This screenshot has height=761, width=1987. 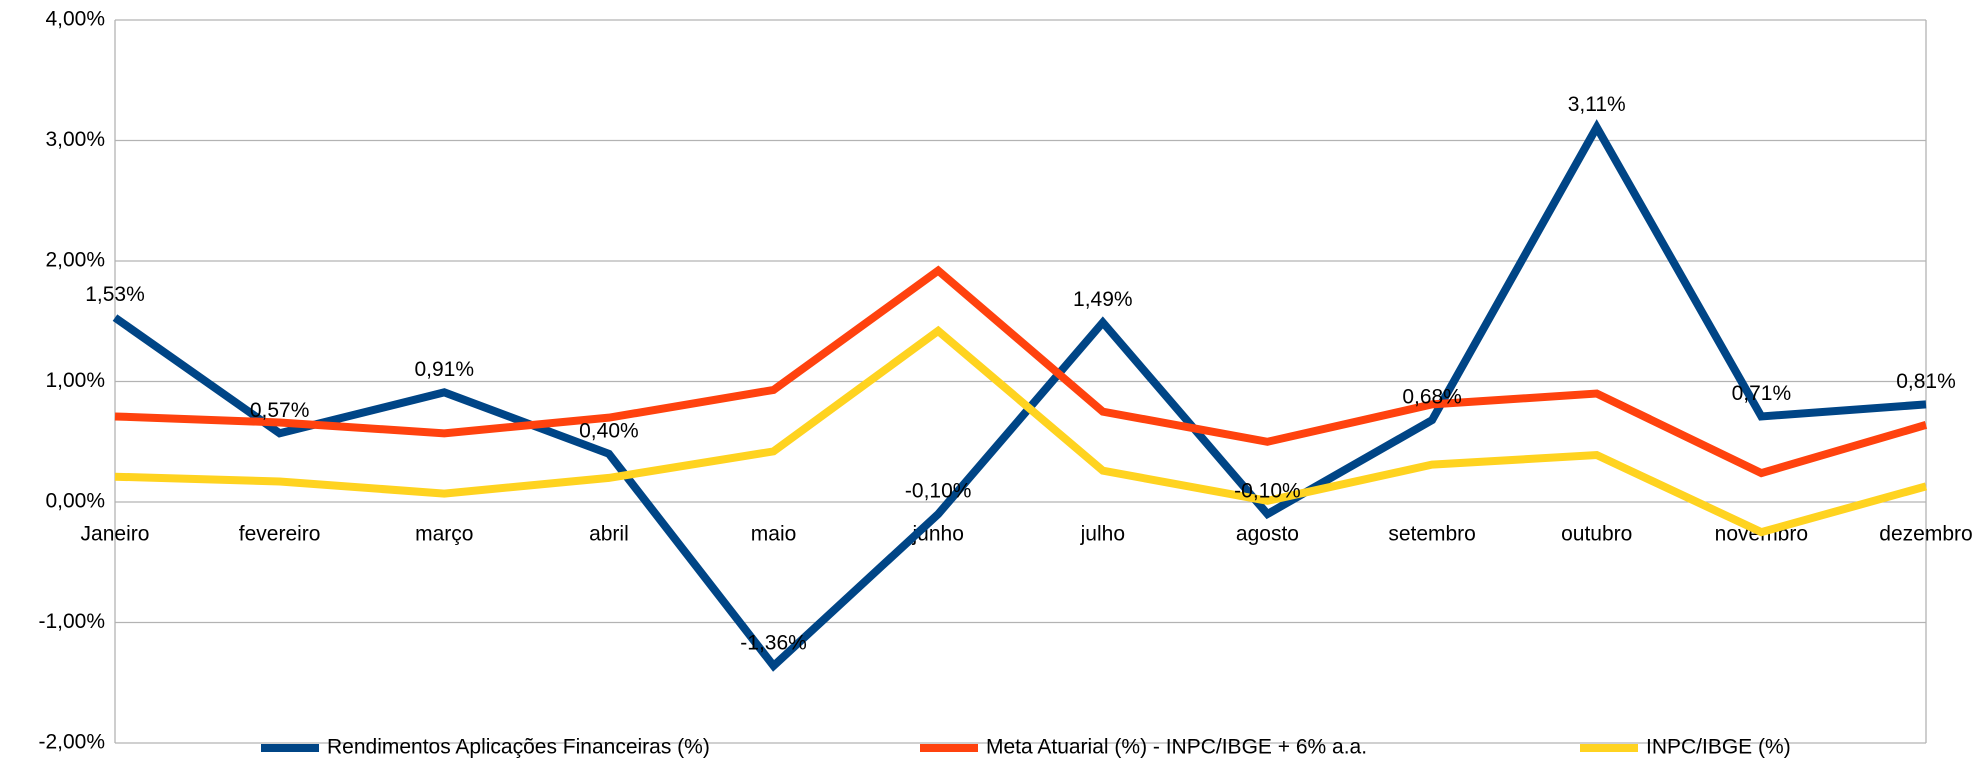 What do you see at coordinates (75, 380) in the screenshot?
I see `y-tick-label: 1,00%` at bounding box center [75, 380].